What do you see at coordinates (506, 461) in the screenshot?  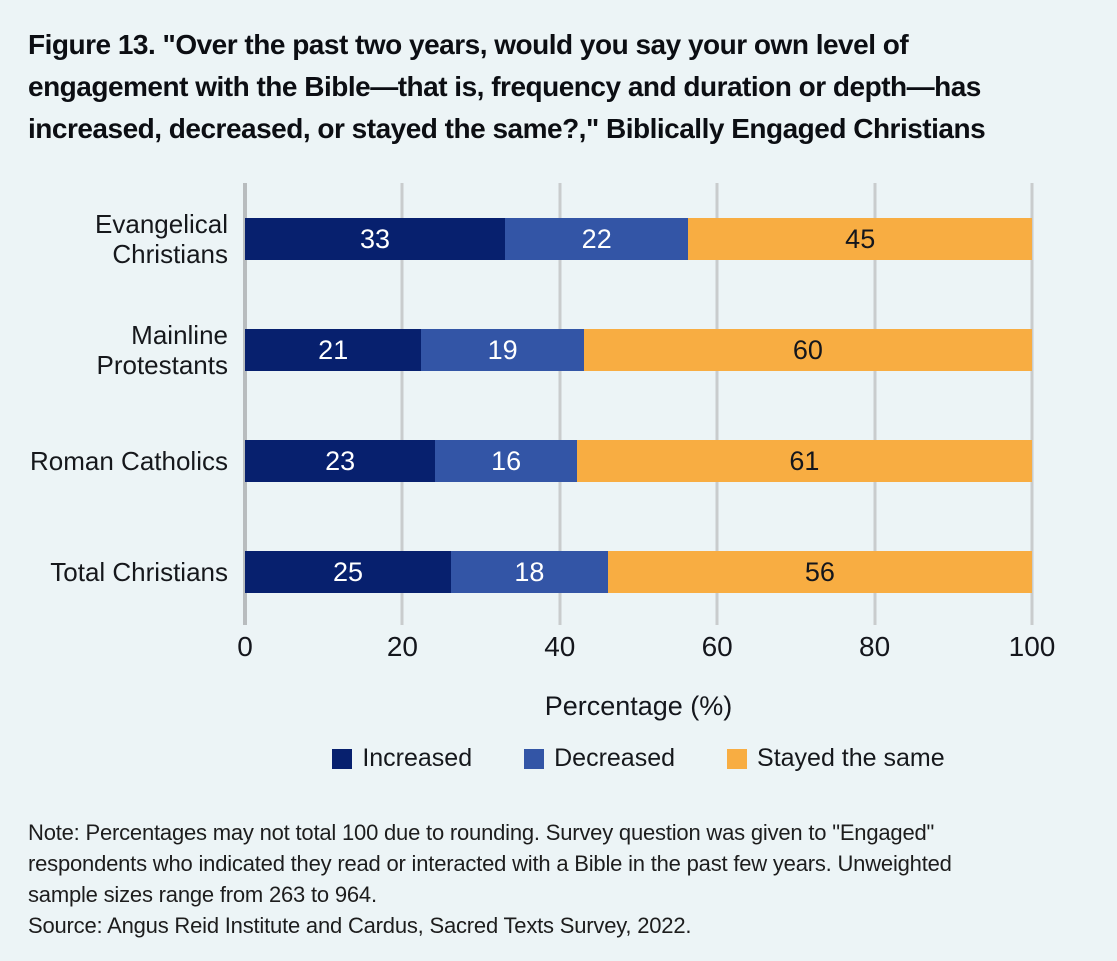 I see `bar-segment: 16` at bounding box center [506, 461].